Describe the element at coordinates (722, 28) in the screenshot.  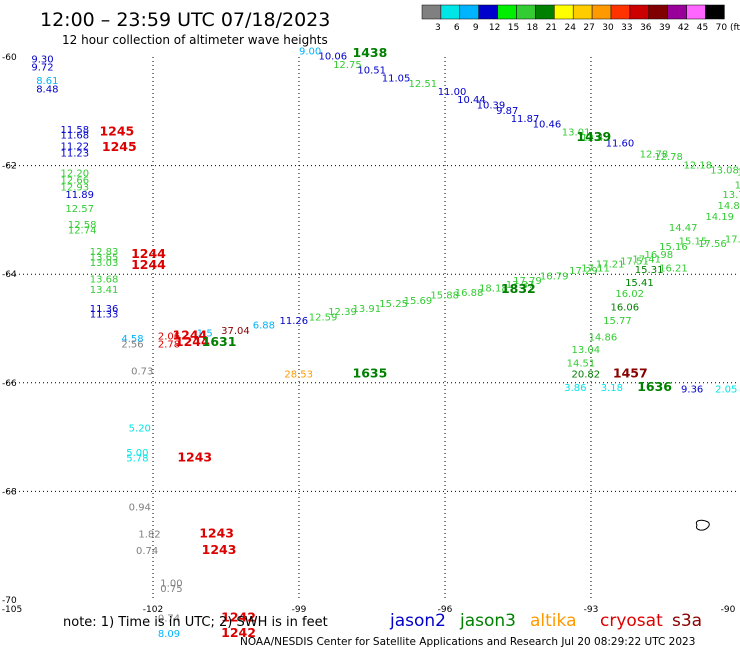
I see `colorbar-label: 70` at that location.